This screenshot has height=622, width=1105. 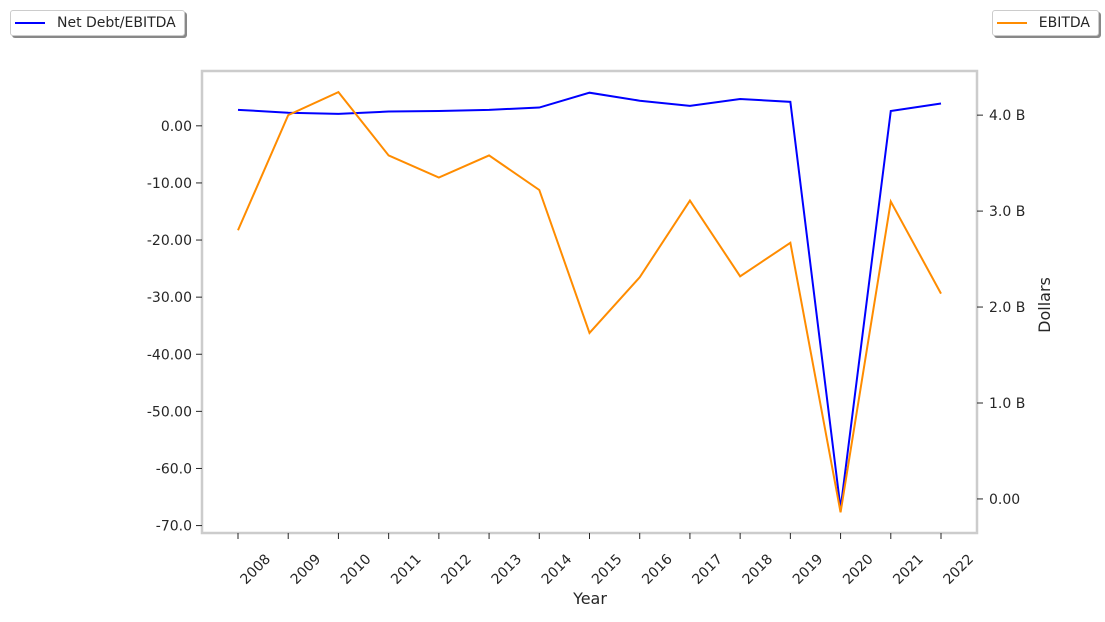 I want to click on right-tick-label: 1.0 B, so click(x=1007, y=404).